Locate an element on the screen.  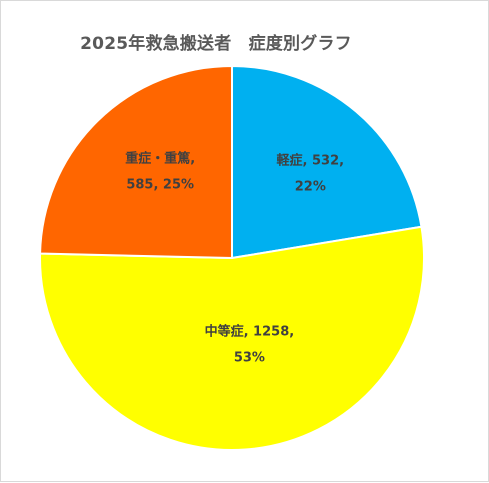
data-label-mild: 軽症, 532, 22% is located at coordinates (311, 173).